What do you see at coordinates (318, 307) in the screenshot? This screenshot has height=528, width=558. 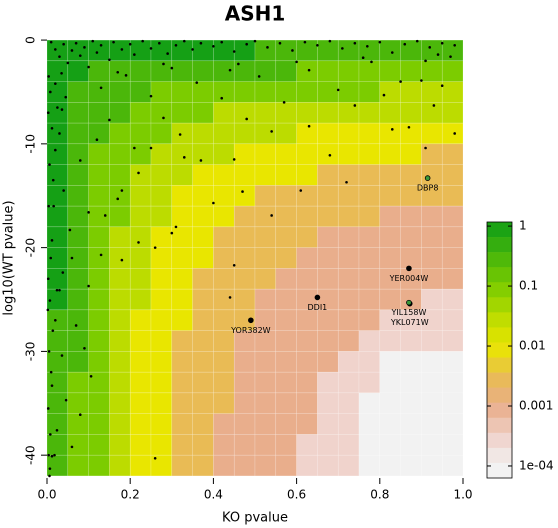 I see `annotation-label: DDI1` at bounding box center [318, 307].